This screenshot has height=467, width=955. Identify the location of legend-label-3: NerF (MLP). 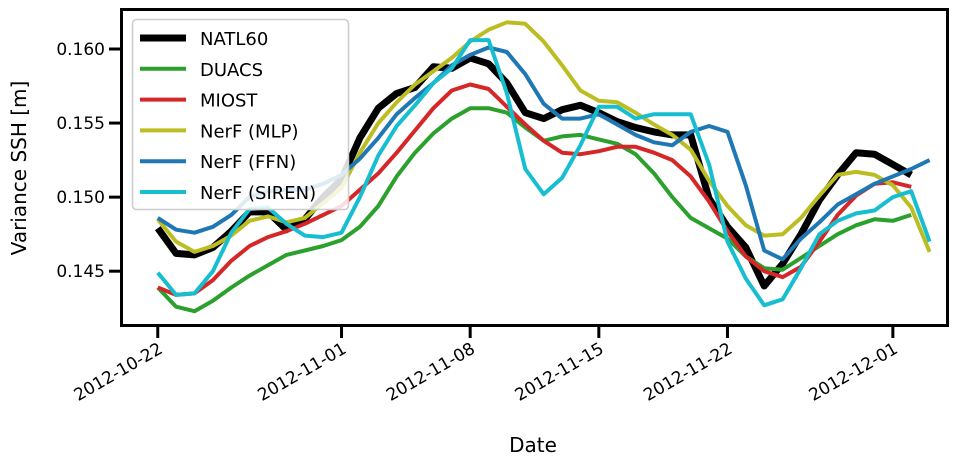
(249, 131).